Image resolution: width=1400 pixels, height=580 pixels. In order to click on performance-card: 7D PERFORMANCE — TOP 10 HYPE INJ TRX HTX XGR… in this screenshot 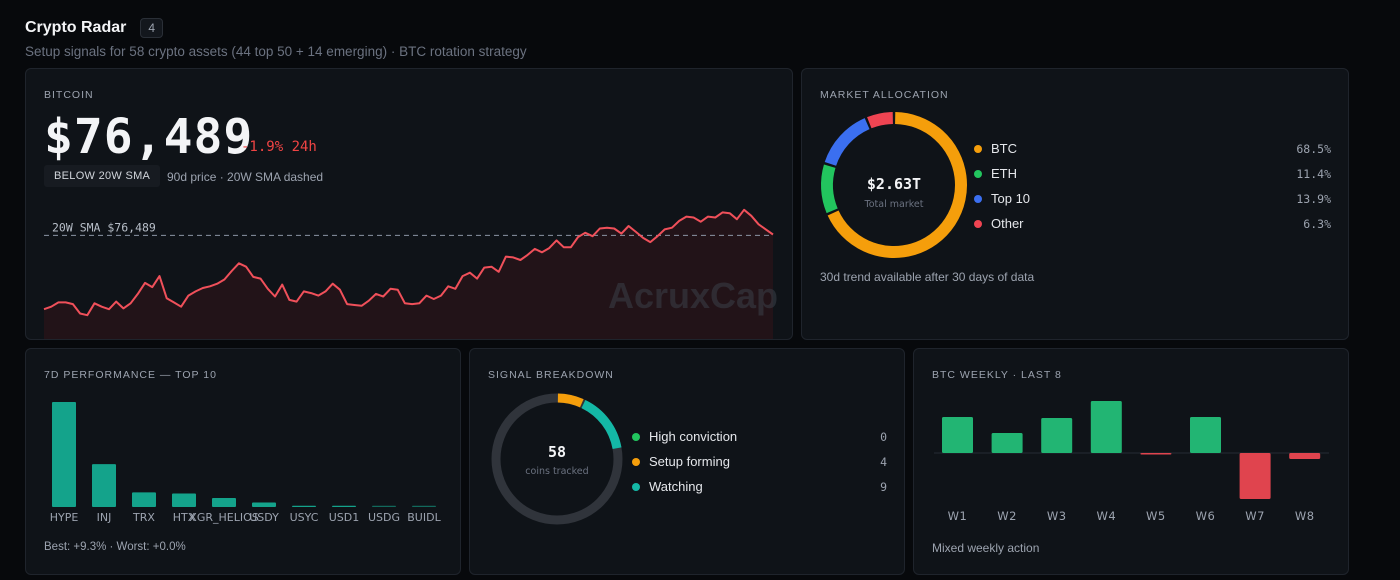, I will do `click(243, 461)`.